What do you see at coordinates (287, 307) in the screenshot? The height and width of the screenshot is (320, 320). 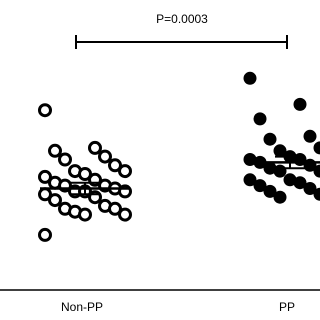 I see `x-tick-label: PP` at bounding box center [287, 307].